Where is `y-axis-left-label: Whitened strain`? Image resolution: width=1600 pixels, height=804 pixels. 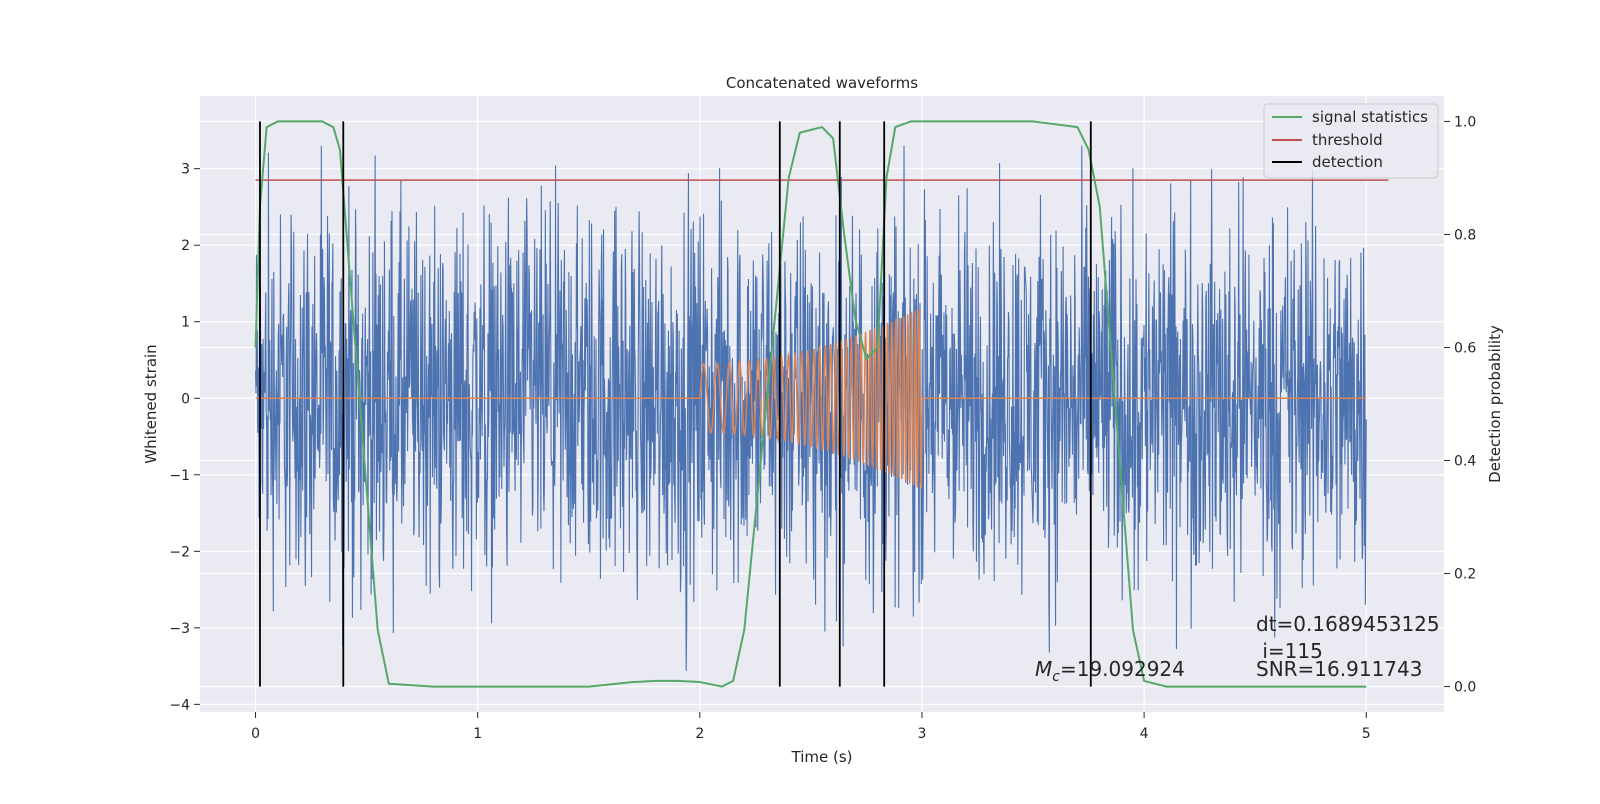
y-axis-left-label: Whitened strain is located at coordinates (151, 403).